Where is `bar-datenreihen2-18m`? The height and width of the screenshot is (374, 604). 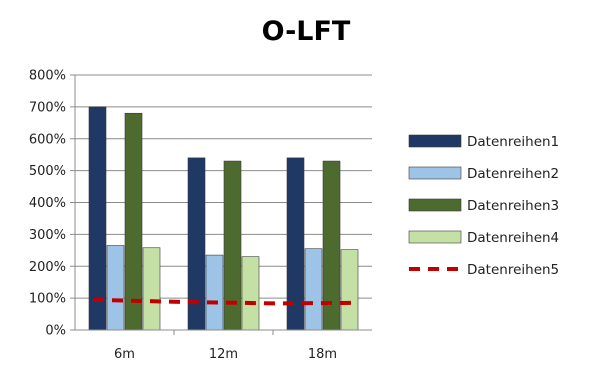 bar-datenreihen2-18m is located at coordinates (313, 289).